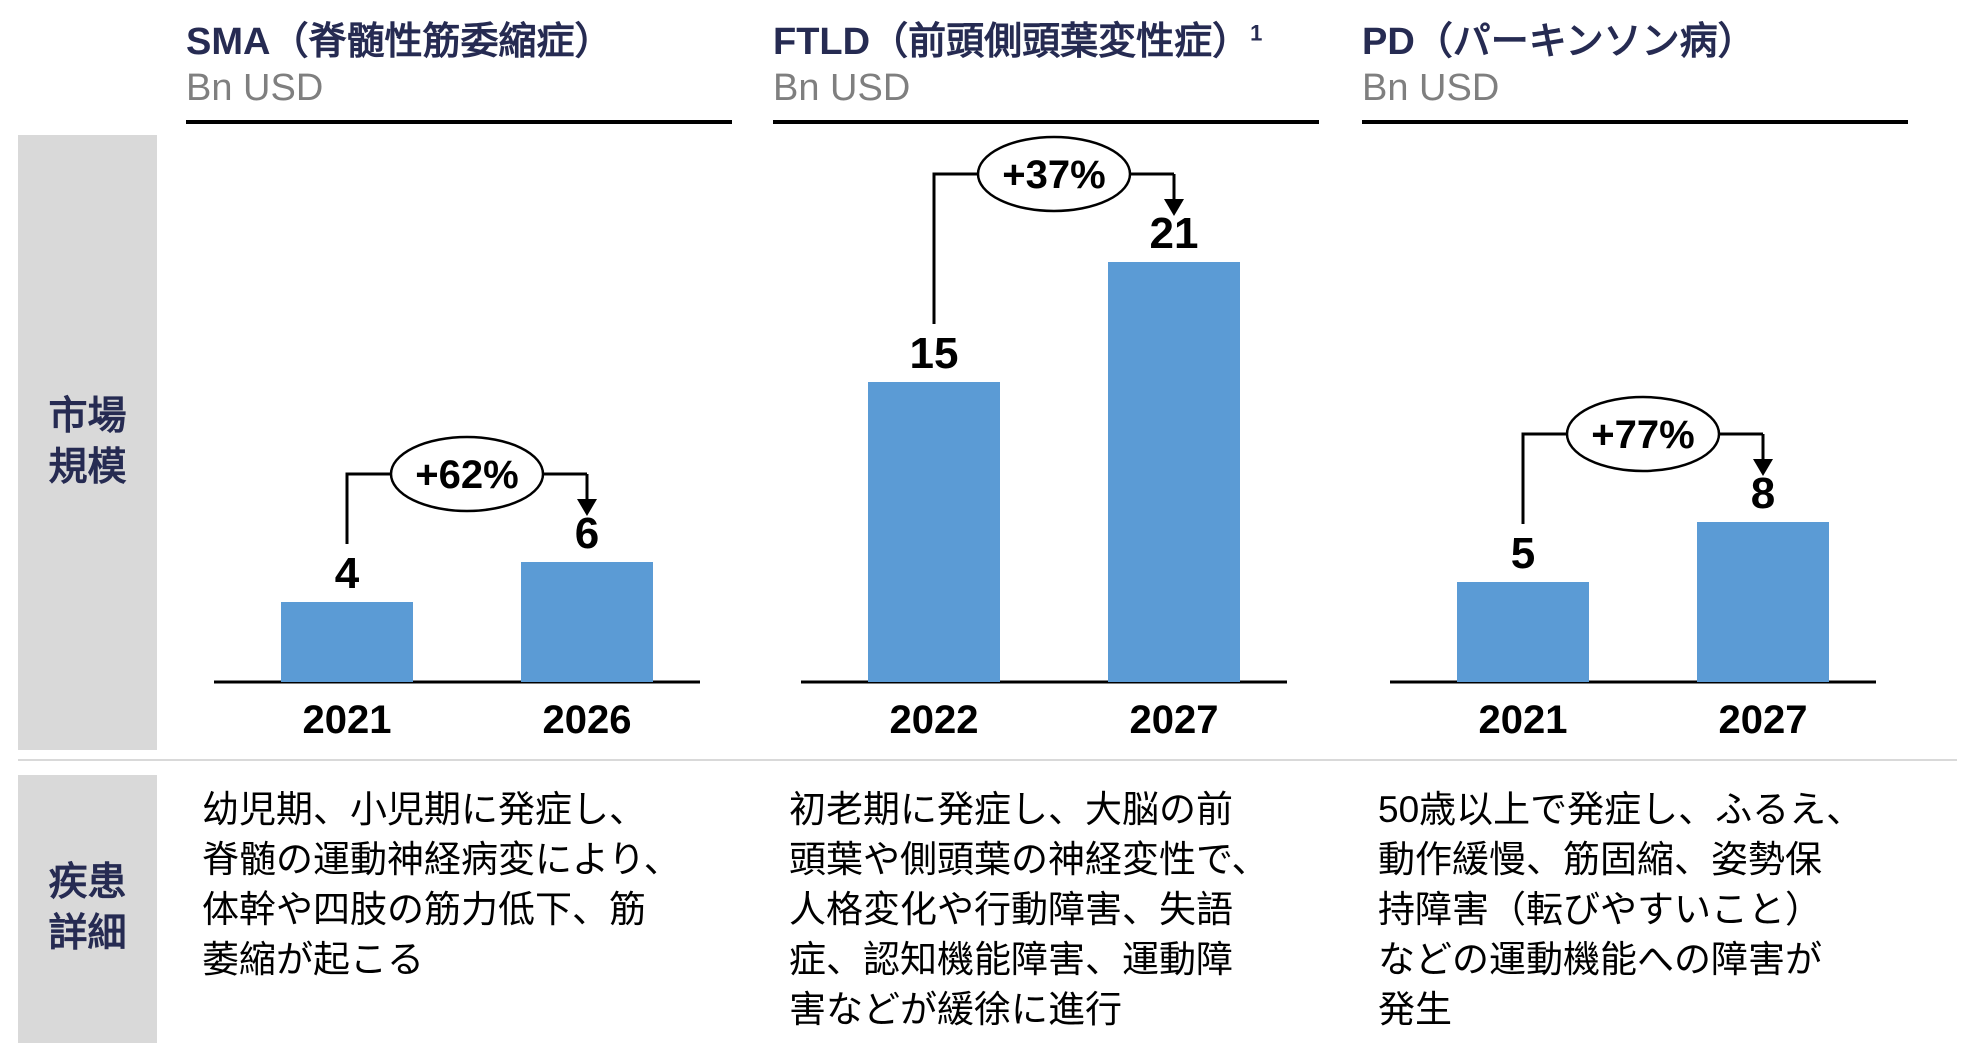 This screenshot has height=1051, width=1969. What do you see at coordinates (1559, 42) in the screenshot?
I see `column-title-text: PD（パーキンソン病）` at bounding box center [1559, 42].